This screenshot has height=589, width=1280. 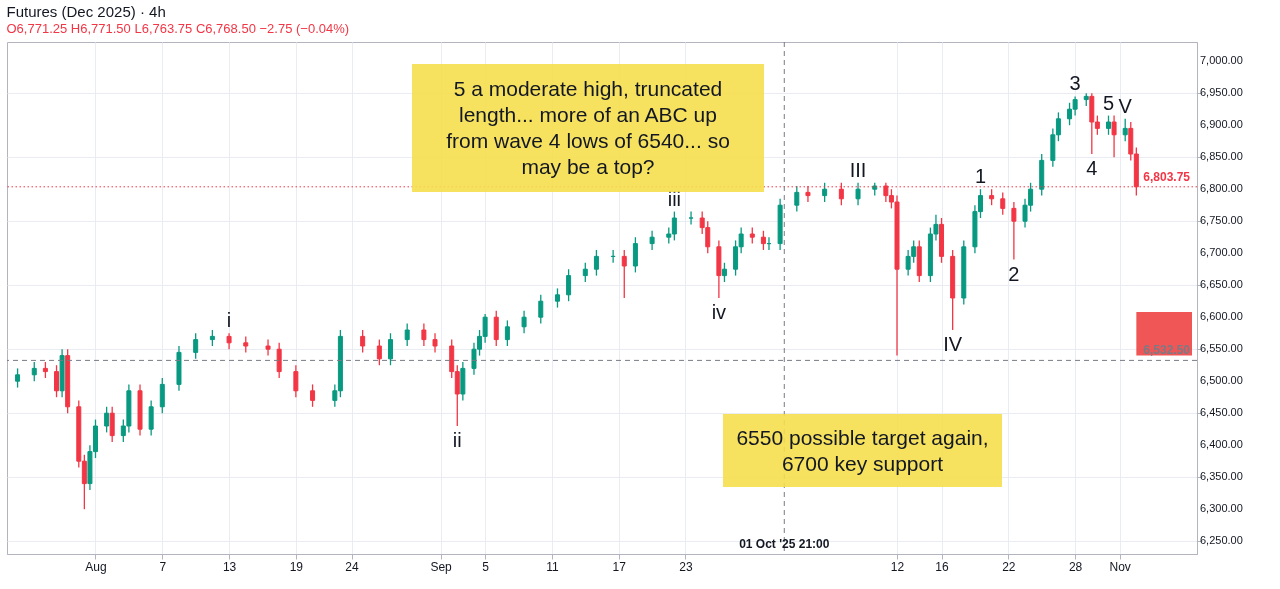 I want to click on note-box: 6550 possible target again, 6700 key support, so click(x=862, y=450).